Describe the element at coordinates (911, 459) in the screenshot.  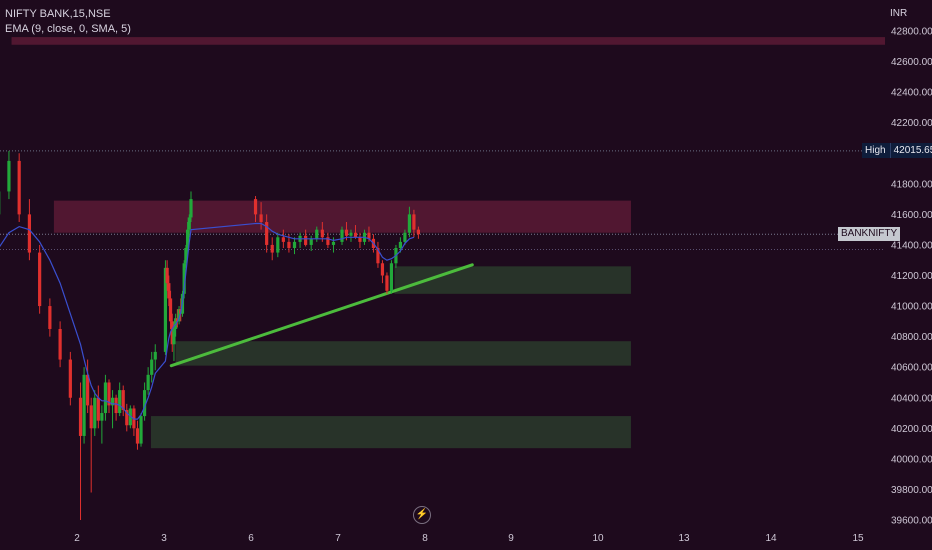
I see `price-tick-label: 40000.00` at that location.